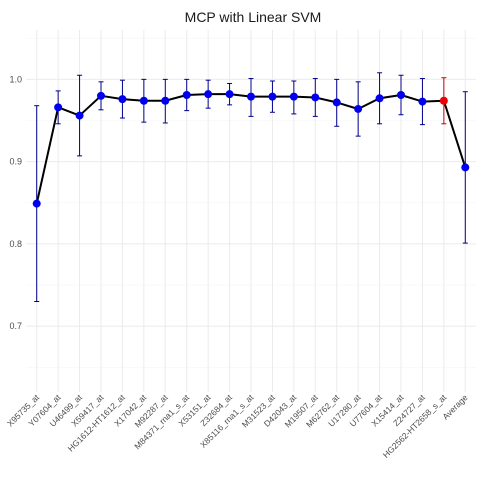 The image size is (480, 480). Describe the element at coordinates (15, 202) in the screenshot. I see `y-axis: 0.7 0.8 0.9 1.0` at that location.